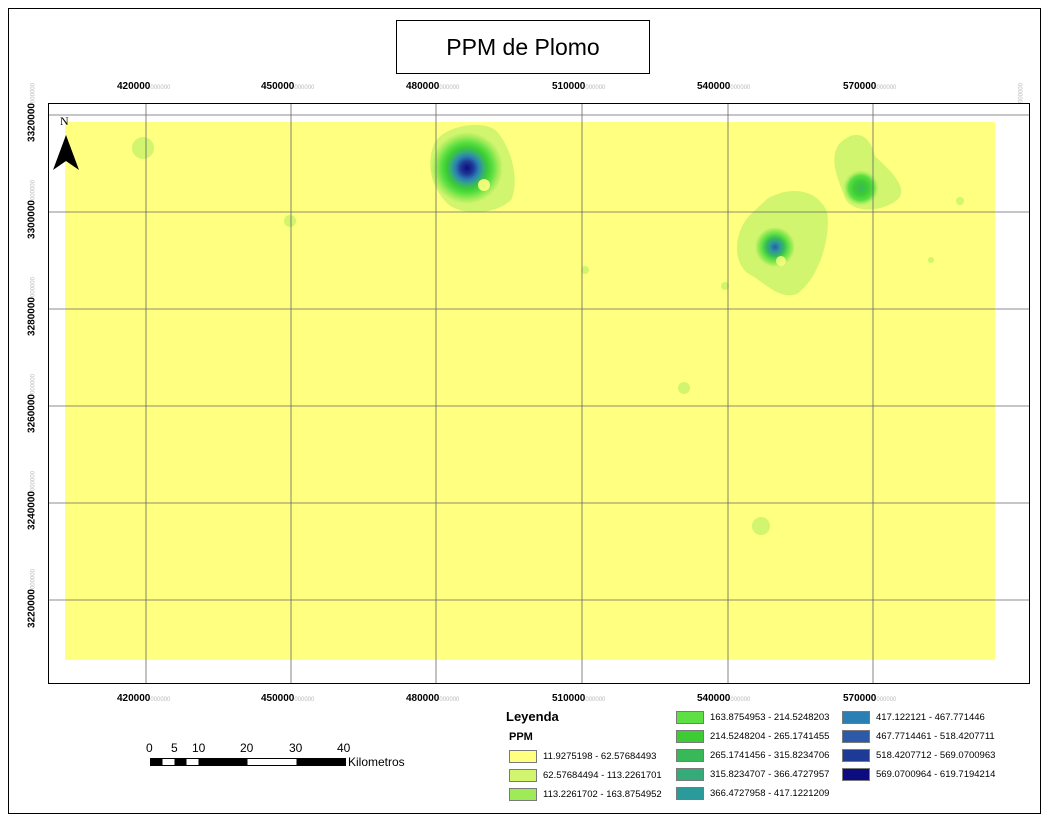 This screenshot has width=1056, height=816. I want to click on legend-item: 265.1741456 - 315.8234706, so click(752, 755).